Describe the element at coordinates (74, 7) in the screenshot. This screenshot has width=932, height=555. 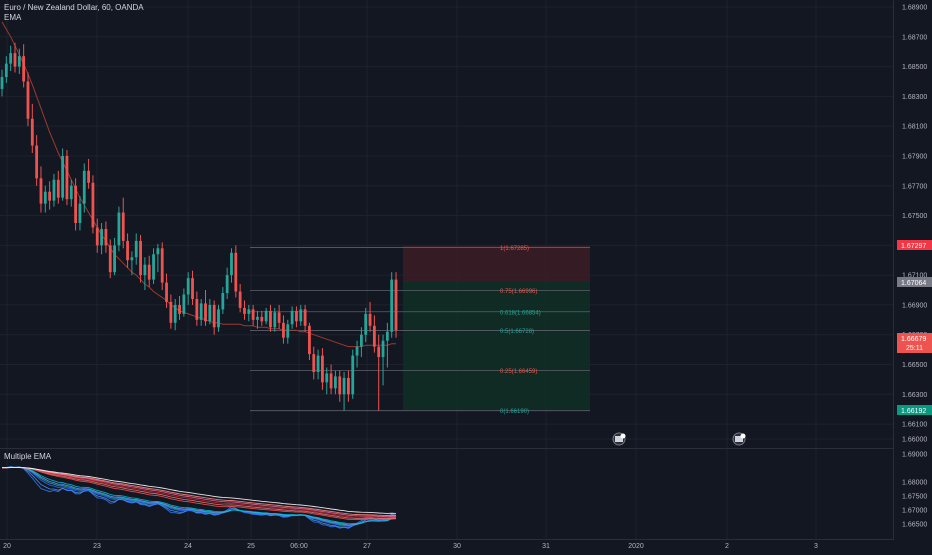
I see `symbol-title: Euro / New Zealand Dollar, 60, OANDA` at that location.